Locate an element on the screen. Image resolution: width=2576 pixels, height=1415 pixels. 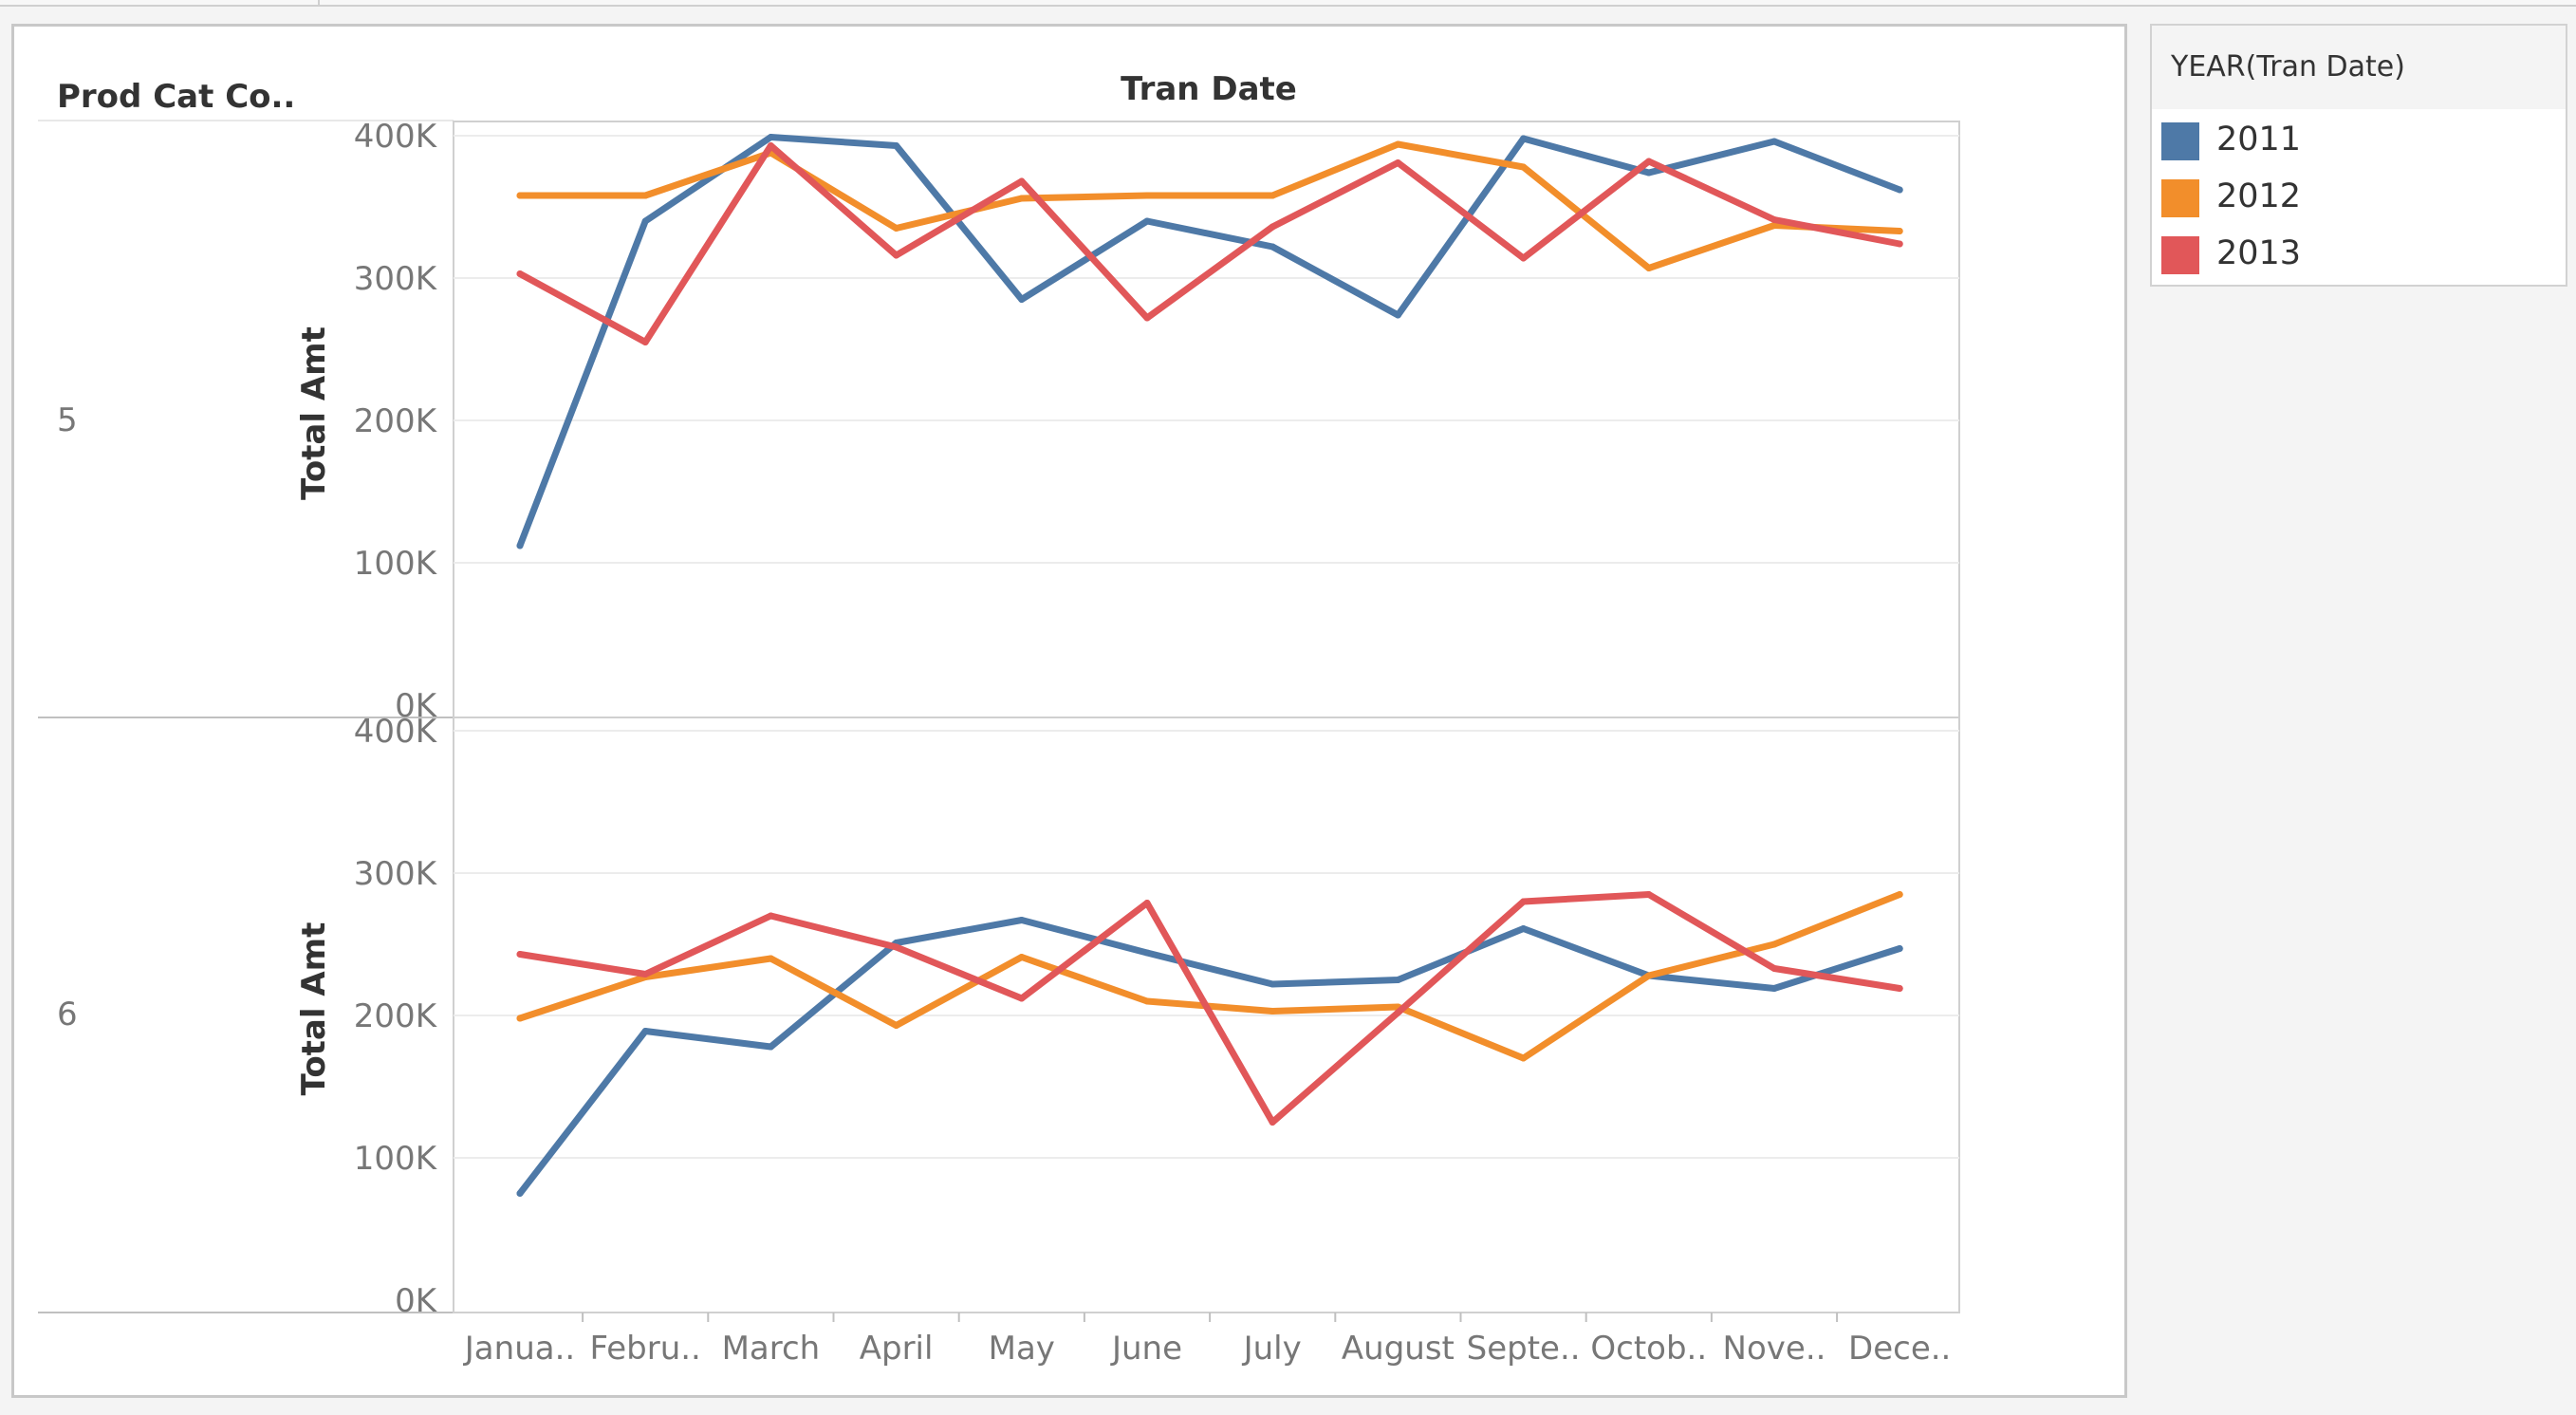
top-toolbar-strip is located at coordinates (1288, 3).